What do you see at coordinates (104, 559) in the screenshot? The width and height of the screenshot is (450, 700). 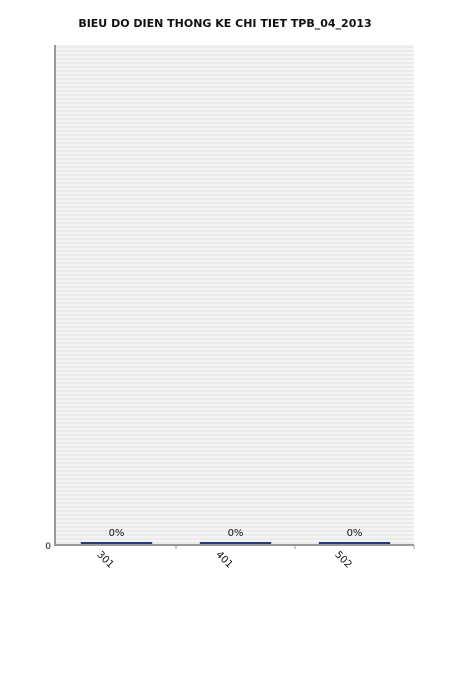 I see `category-label: 301` at bounding box center [104, 559].